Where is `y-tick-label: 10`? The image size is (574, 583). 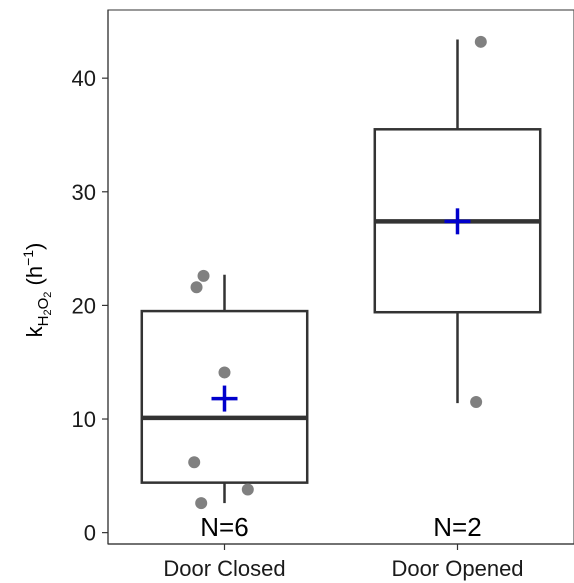 y-tick-label: 10 is located at coordinates (84, 419).